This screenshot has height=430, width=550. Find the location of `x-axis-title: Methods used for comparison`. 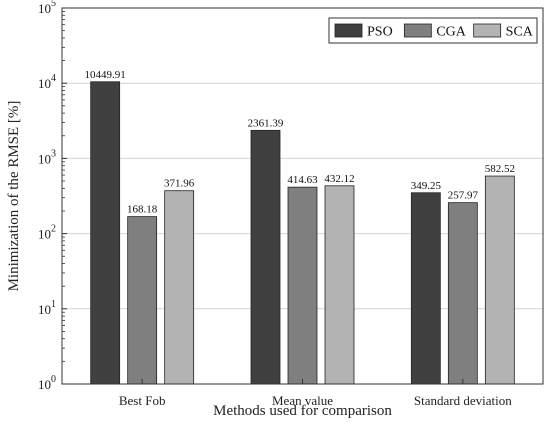

x-axis-title: Methods used for comparison is located at coordinates (302, 411).